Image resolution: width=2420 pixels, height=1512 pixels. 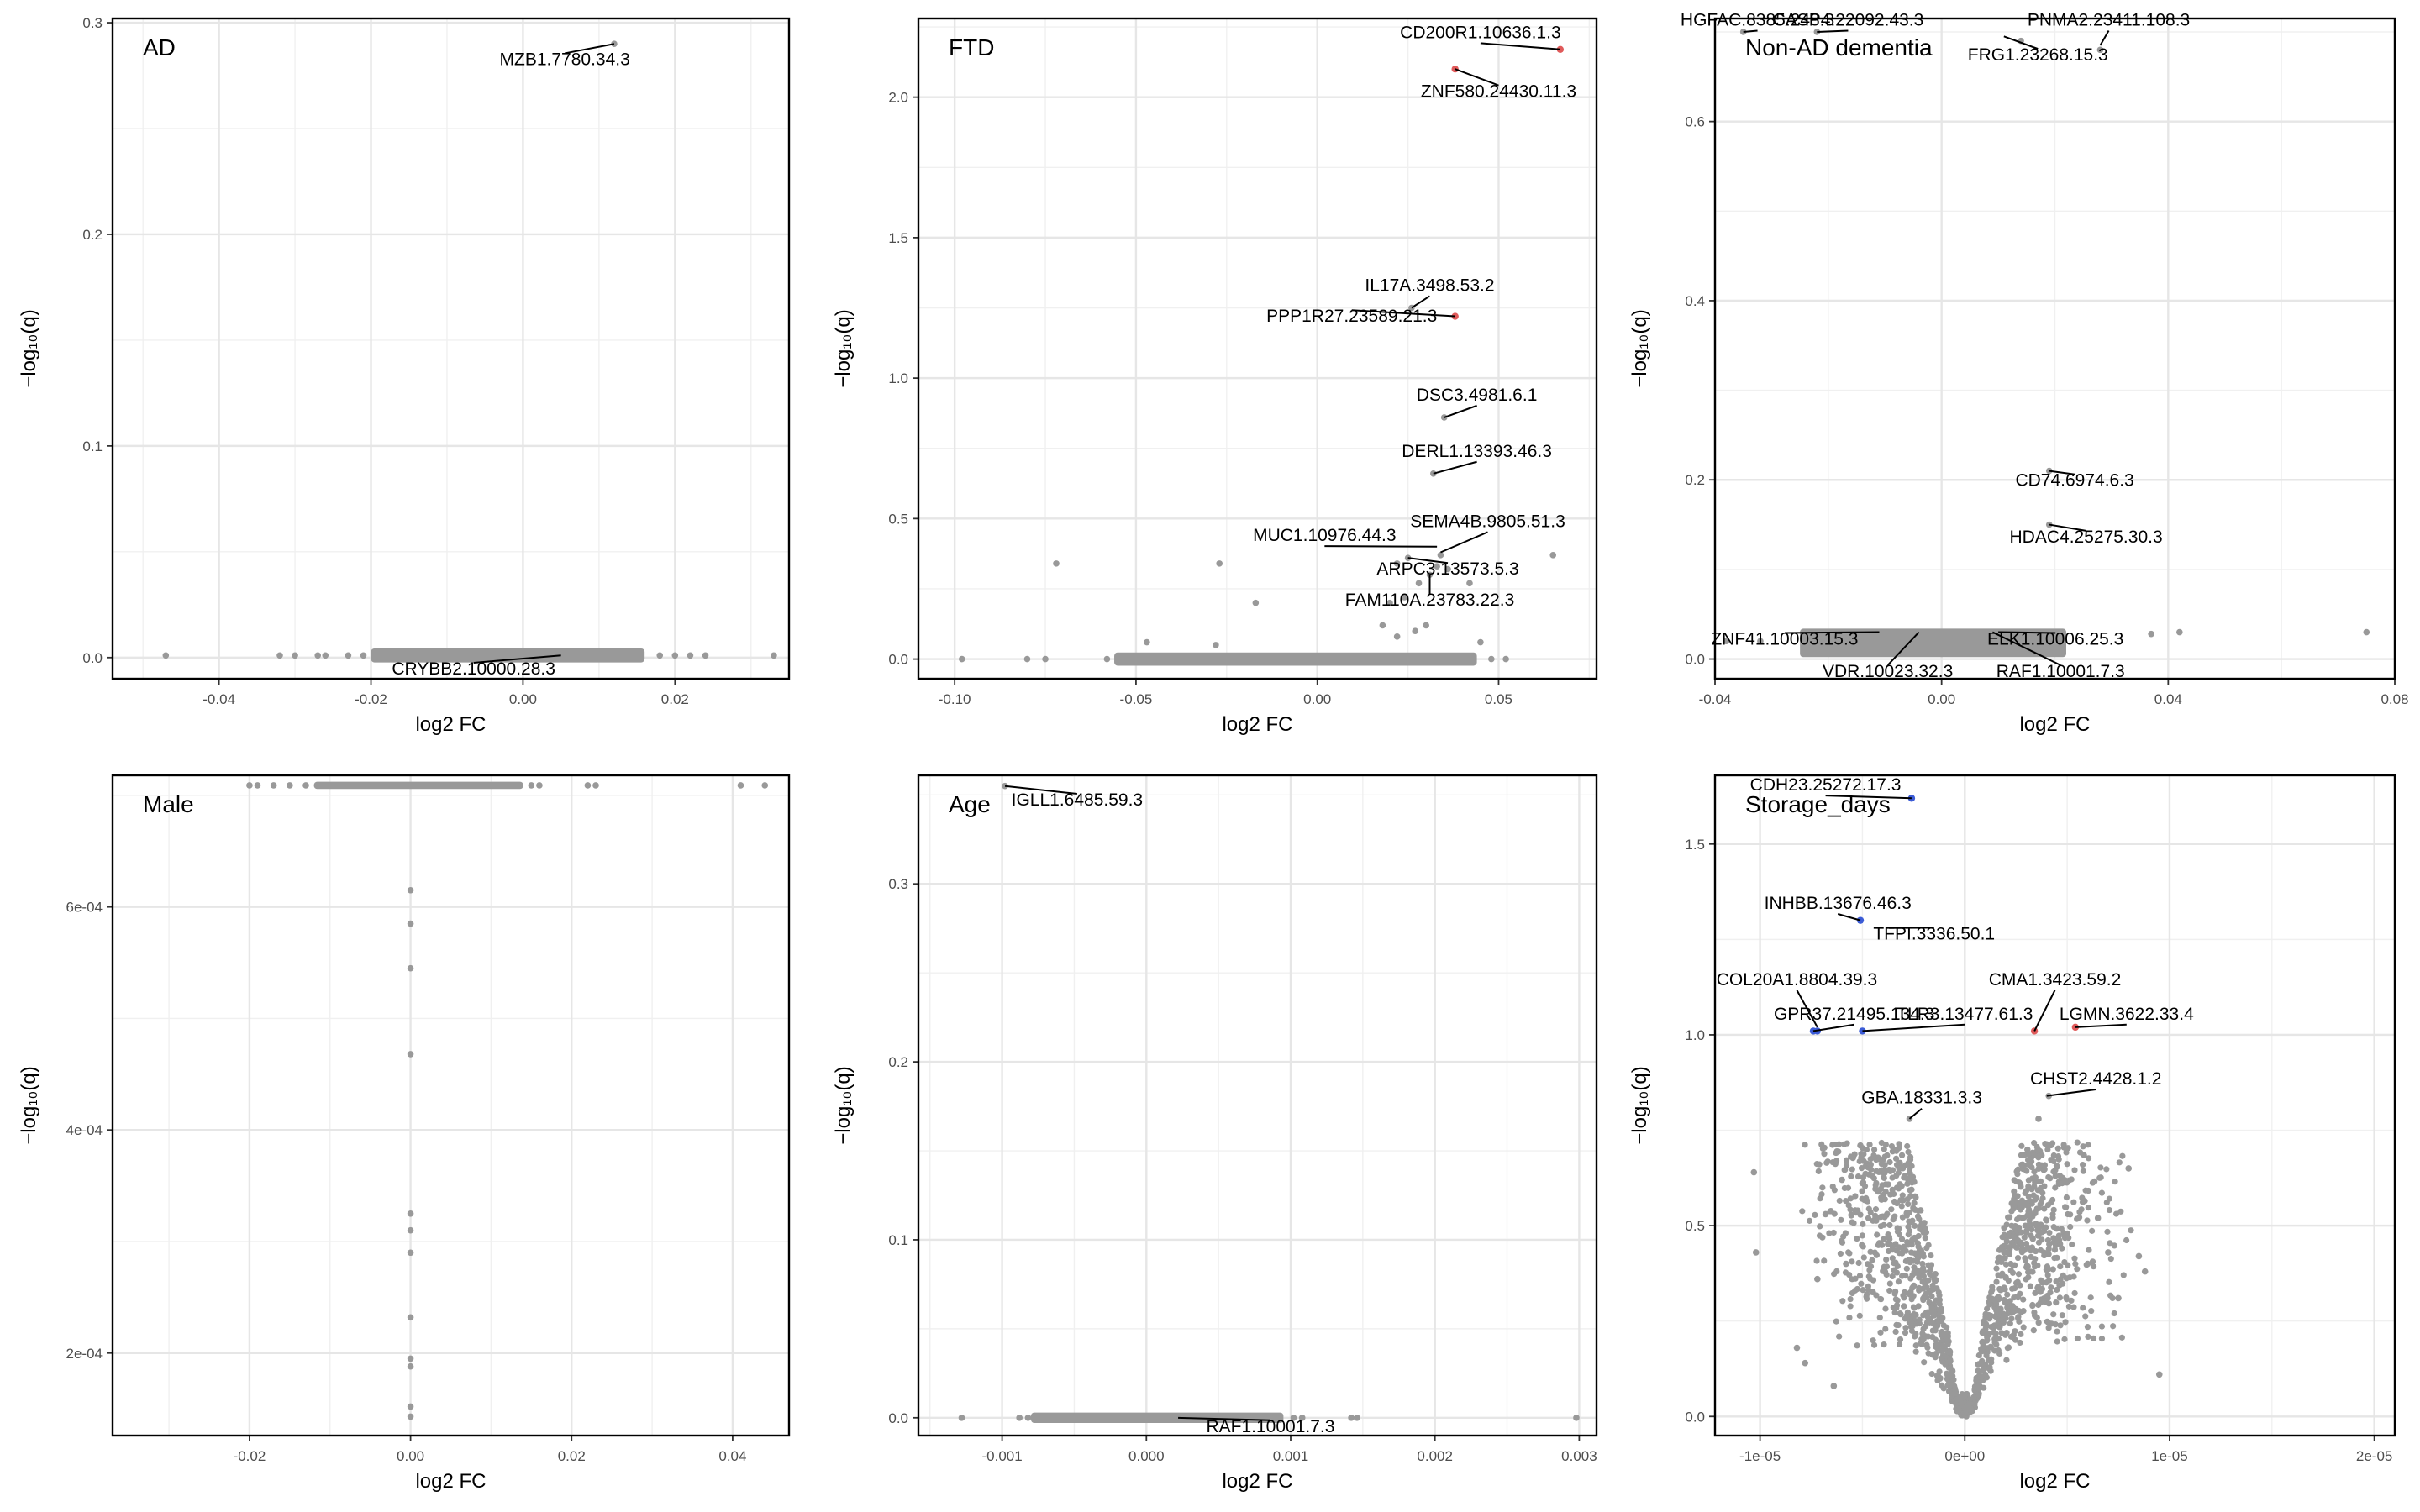 What do you see at coordinates (1695, 1035) in the screenshot?
I see `y-tick-label: 1.0` at bounding box center [1695, 1035].